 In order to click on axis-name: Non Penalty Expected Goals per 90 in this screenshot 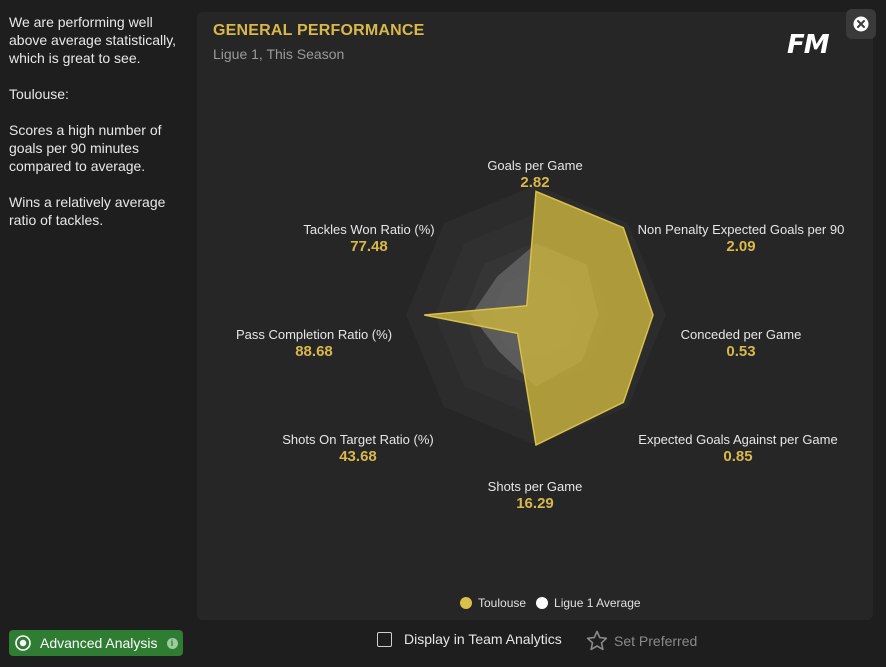, I will do `click(741, 229)`.